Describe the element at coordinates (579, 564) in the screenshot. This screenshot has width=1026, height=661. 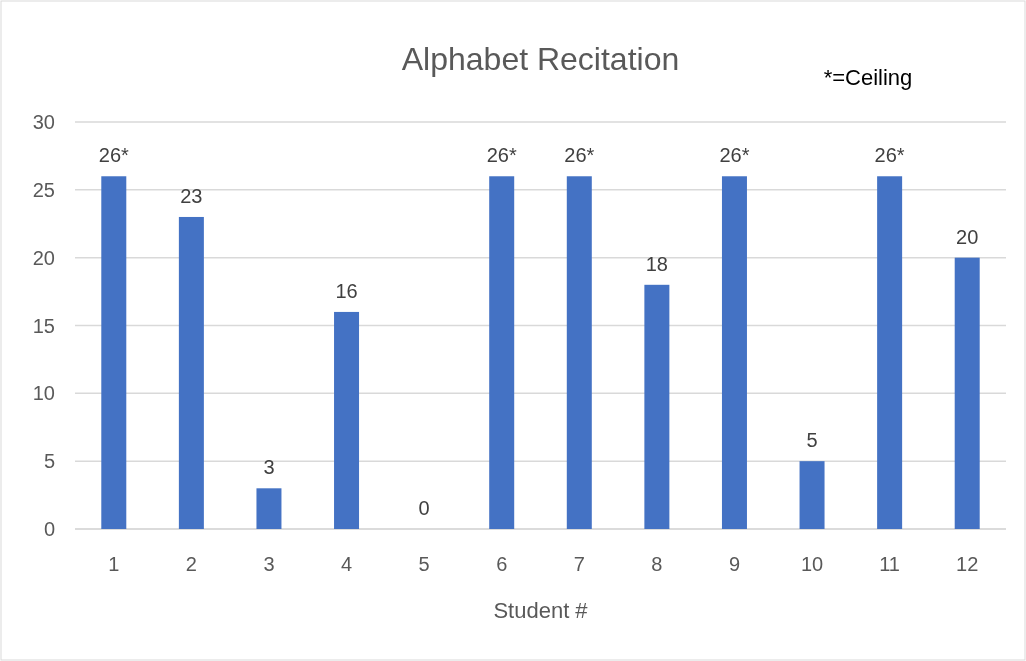
I see `x-tick-label: 7` at that location.